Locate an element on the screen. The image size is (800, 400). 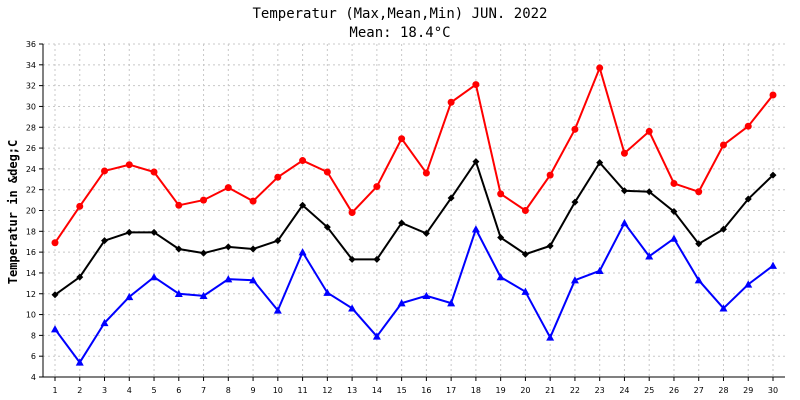
x-tick-label: 17 is located at coordinates (451, 390).